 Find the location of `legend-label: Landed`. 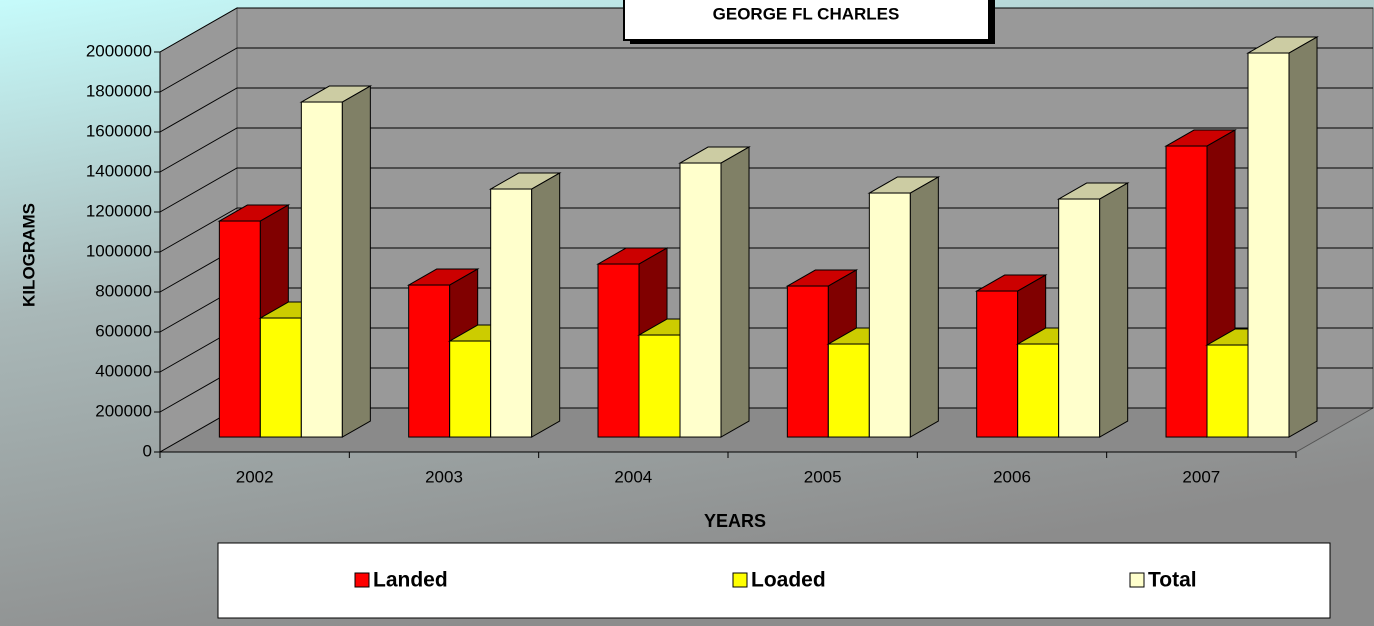

legend-label: Landed is located at coordinates (410, 580).